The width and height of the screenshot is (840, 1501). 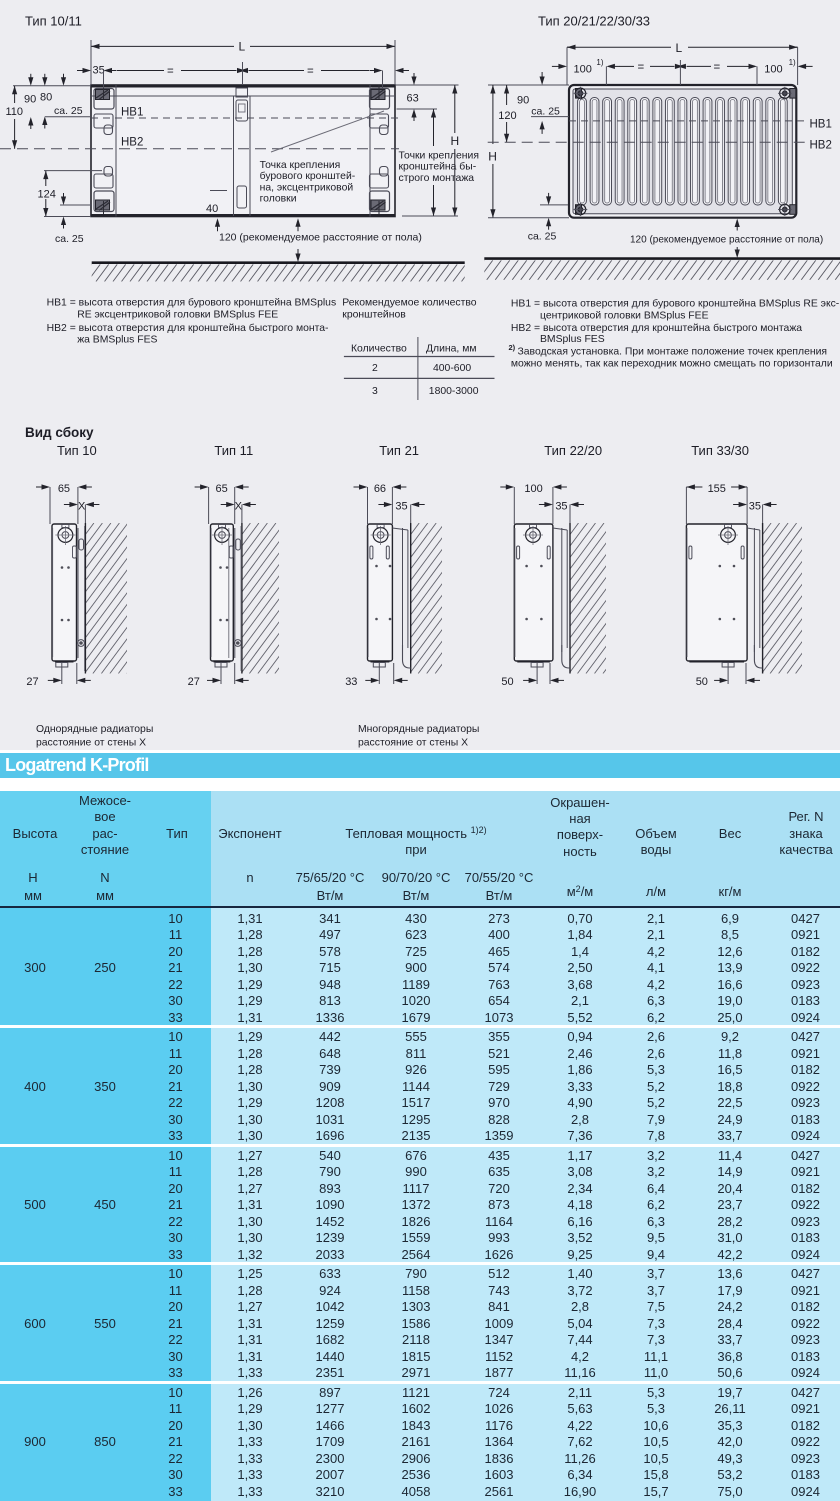 What do you see at coordinates (46, 97) in the screenshot?
I see `svg-text: 80` at bounding box center [46, 97].